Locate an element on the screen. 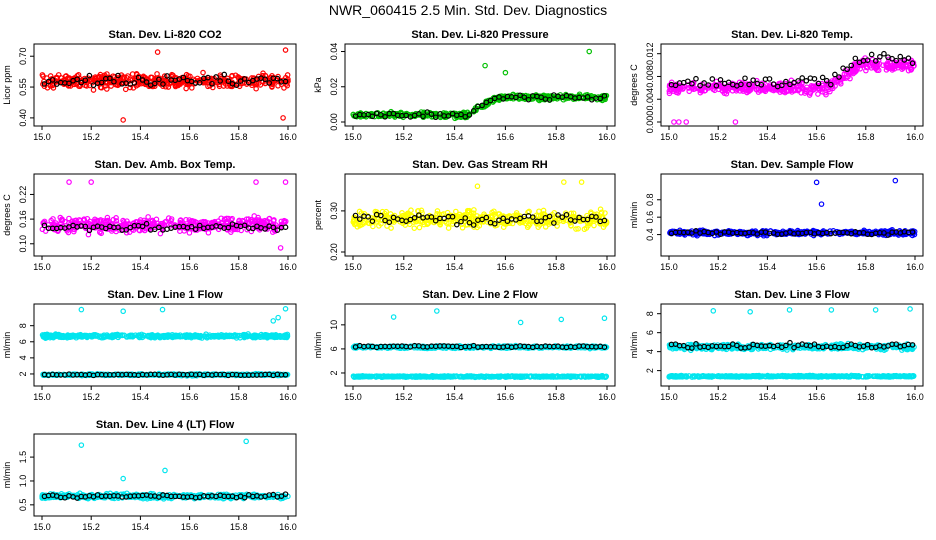 Image resolution: width=936 pixels, height=540 pixels. y-axis-label: percent is located at coordinates (318, 214).